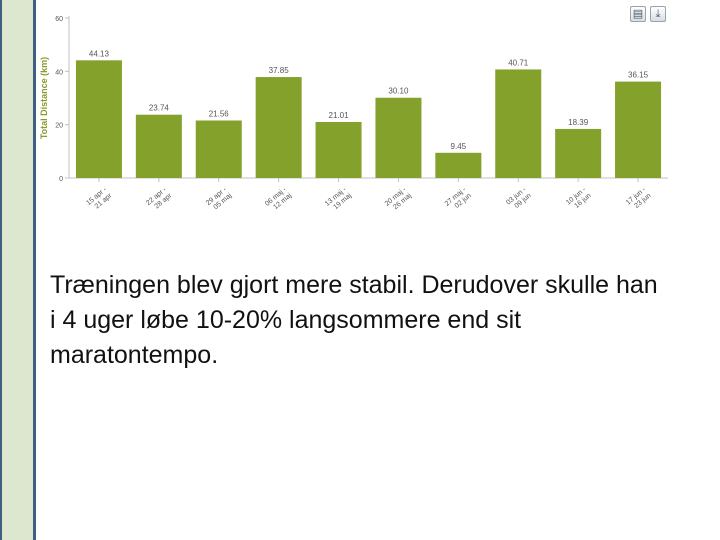  I want to click on x-category-label: 22 apr -28 apr, so click(159, 199).